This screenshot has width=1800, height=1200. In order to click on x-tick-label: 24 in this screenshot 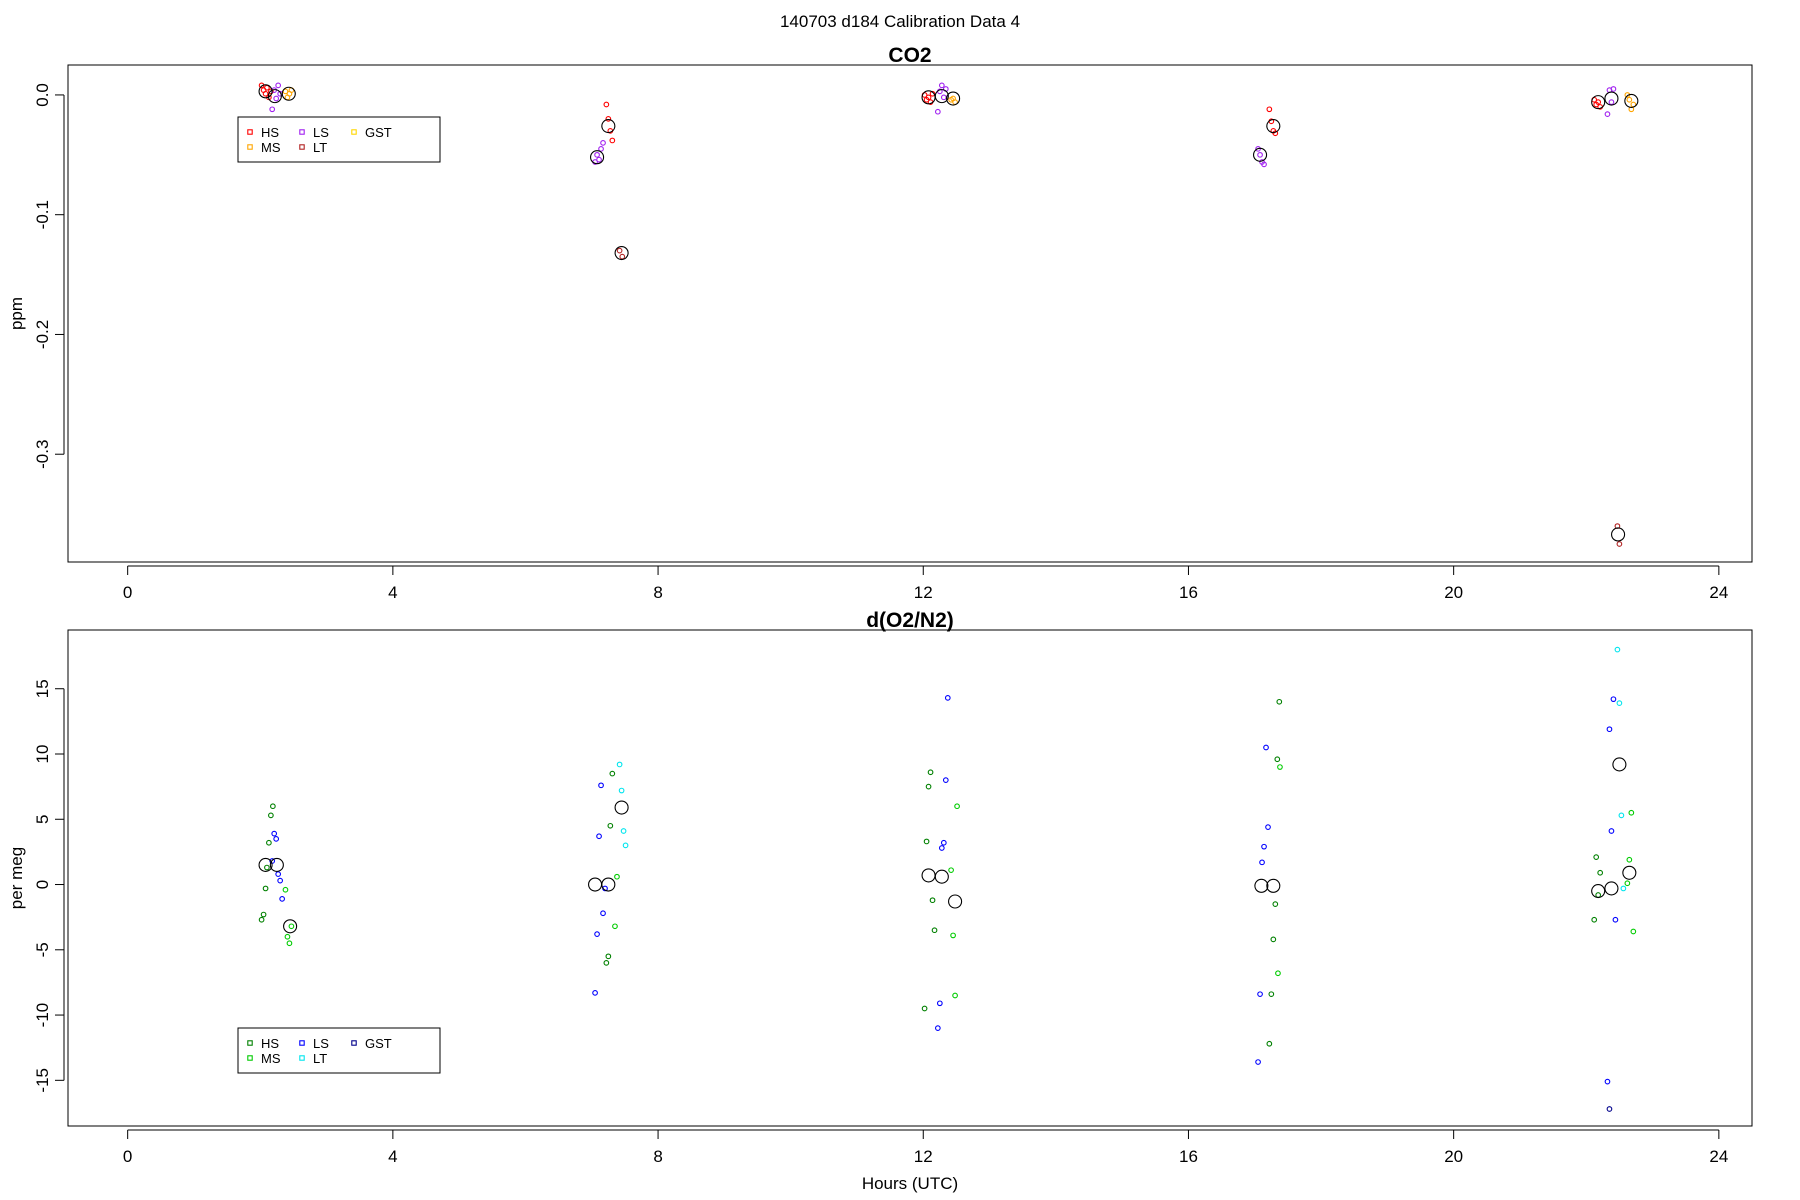, I will do `click(1718, 1156)`.